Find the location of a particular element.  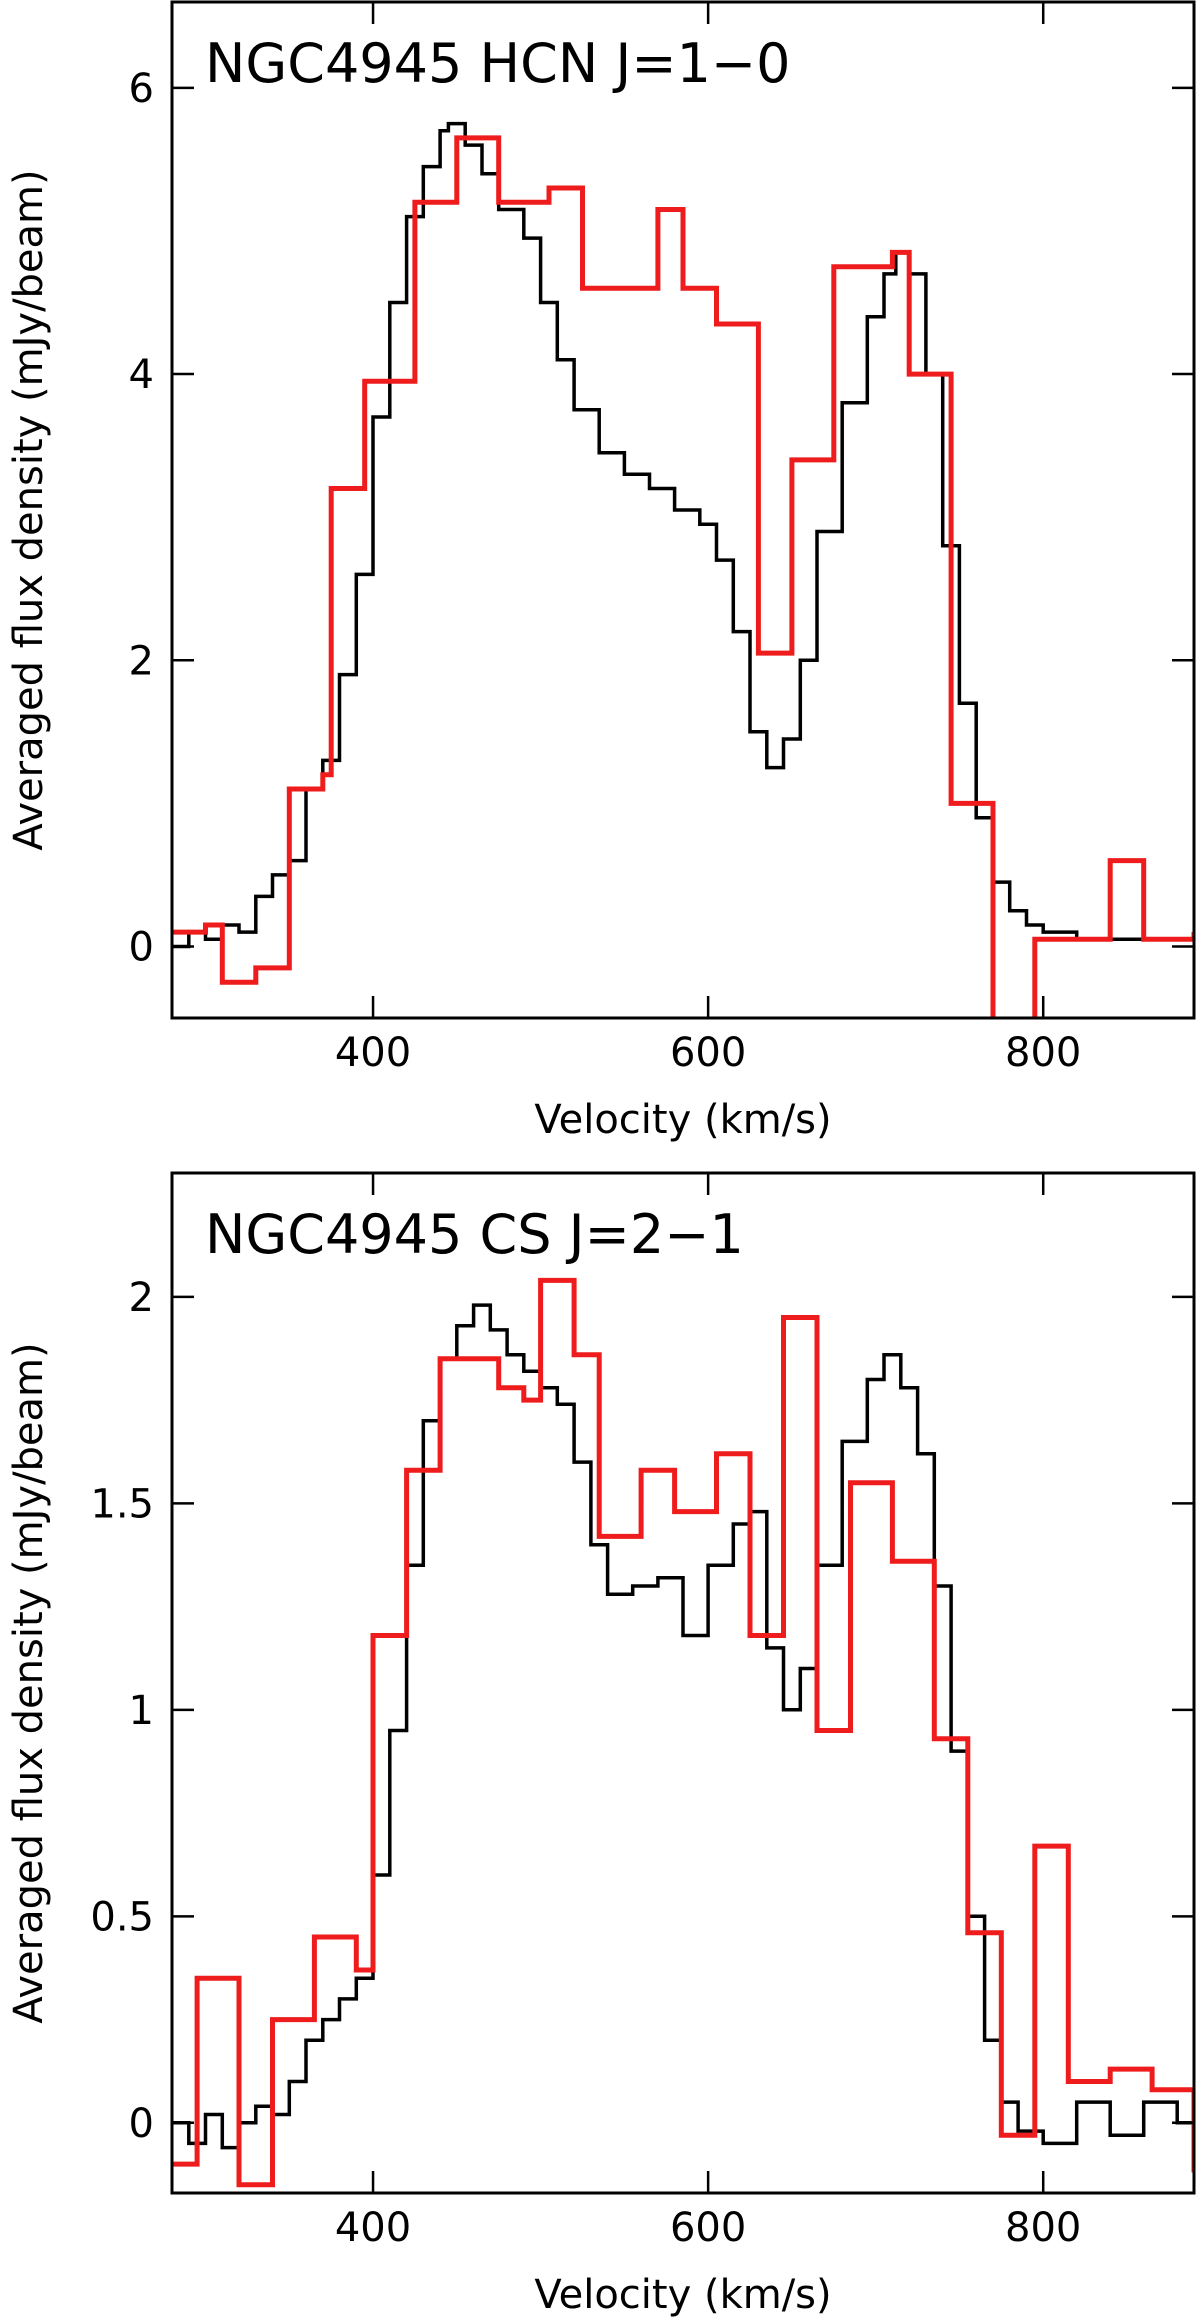

hcn-x-tick-label: 600 is located at coordinates (708, 1053).